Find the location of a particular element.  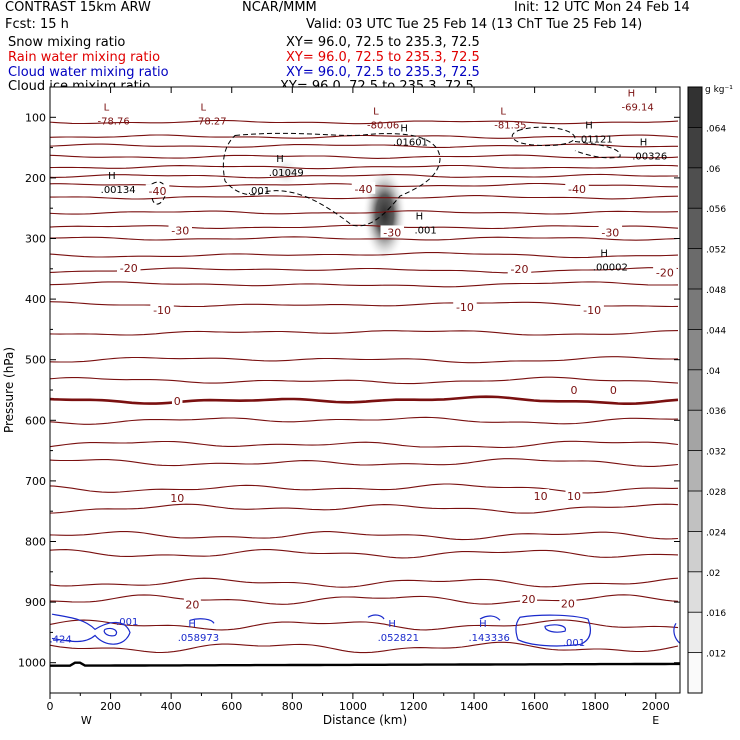

organization: NCAR/MMM is located at coordinates (279, 7).